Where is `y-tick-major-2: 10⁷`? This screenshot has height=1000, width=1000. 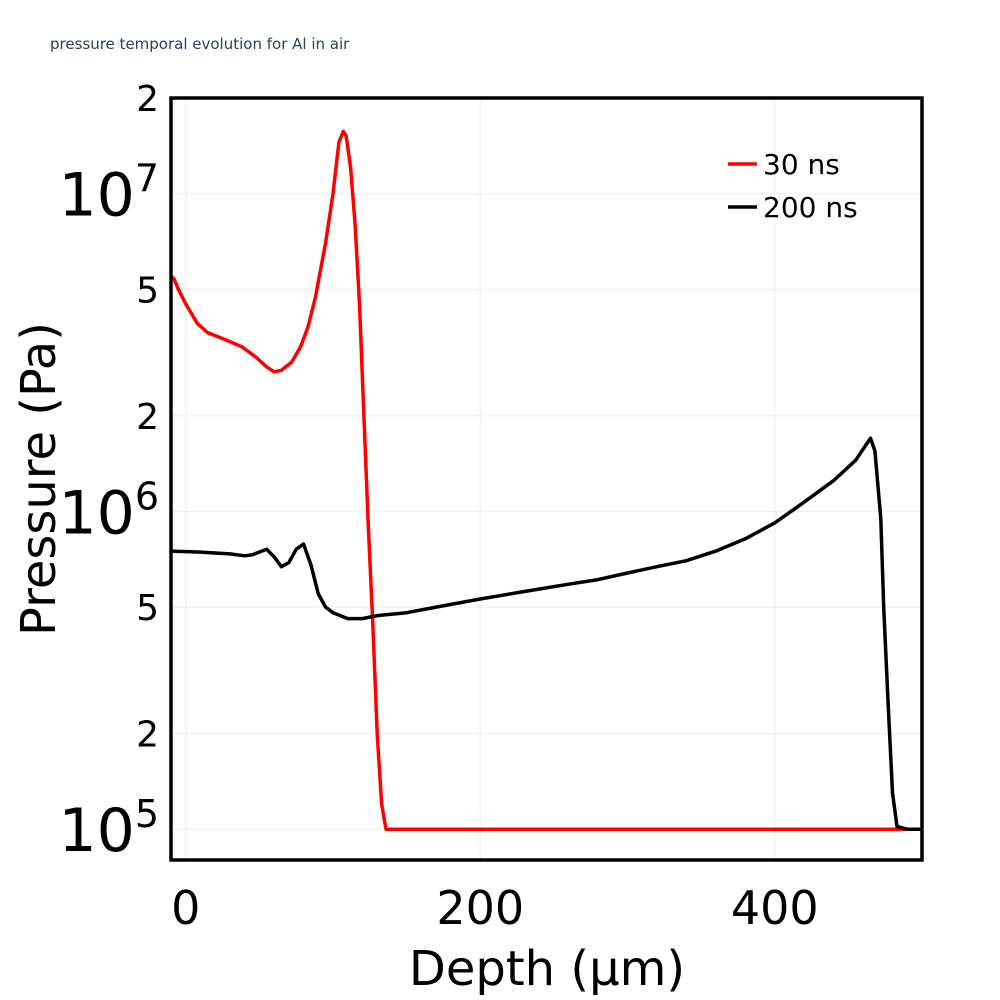 y-tick-major-2: 10⁷ is located at coordinates (108, 194).